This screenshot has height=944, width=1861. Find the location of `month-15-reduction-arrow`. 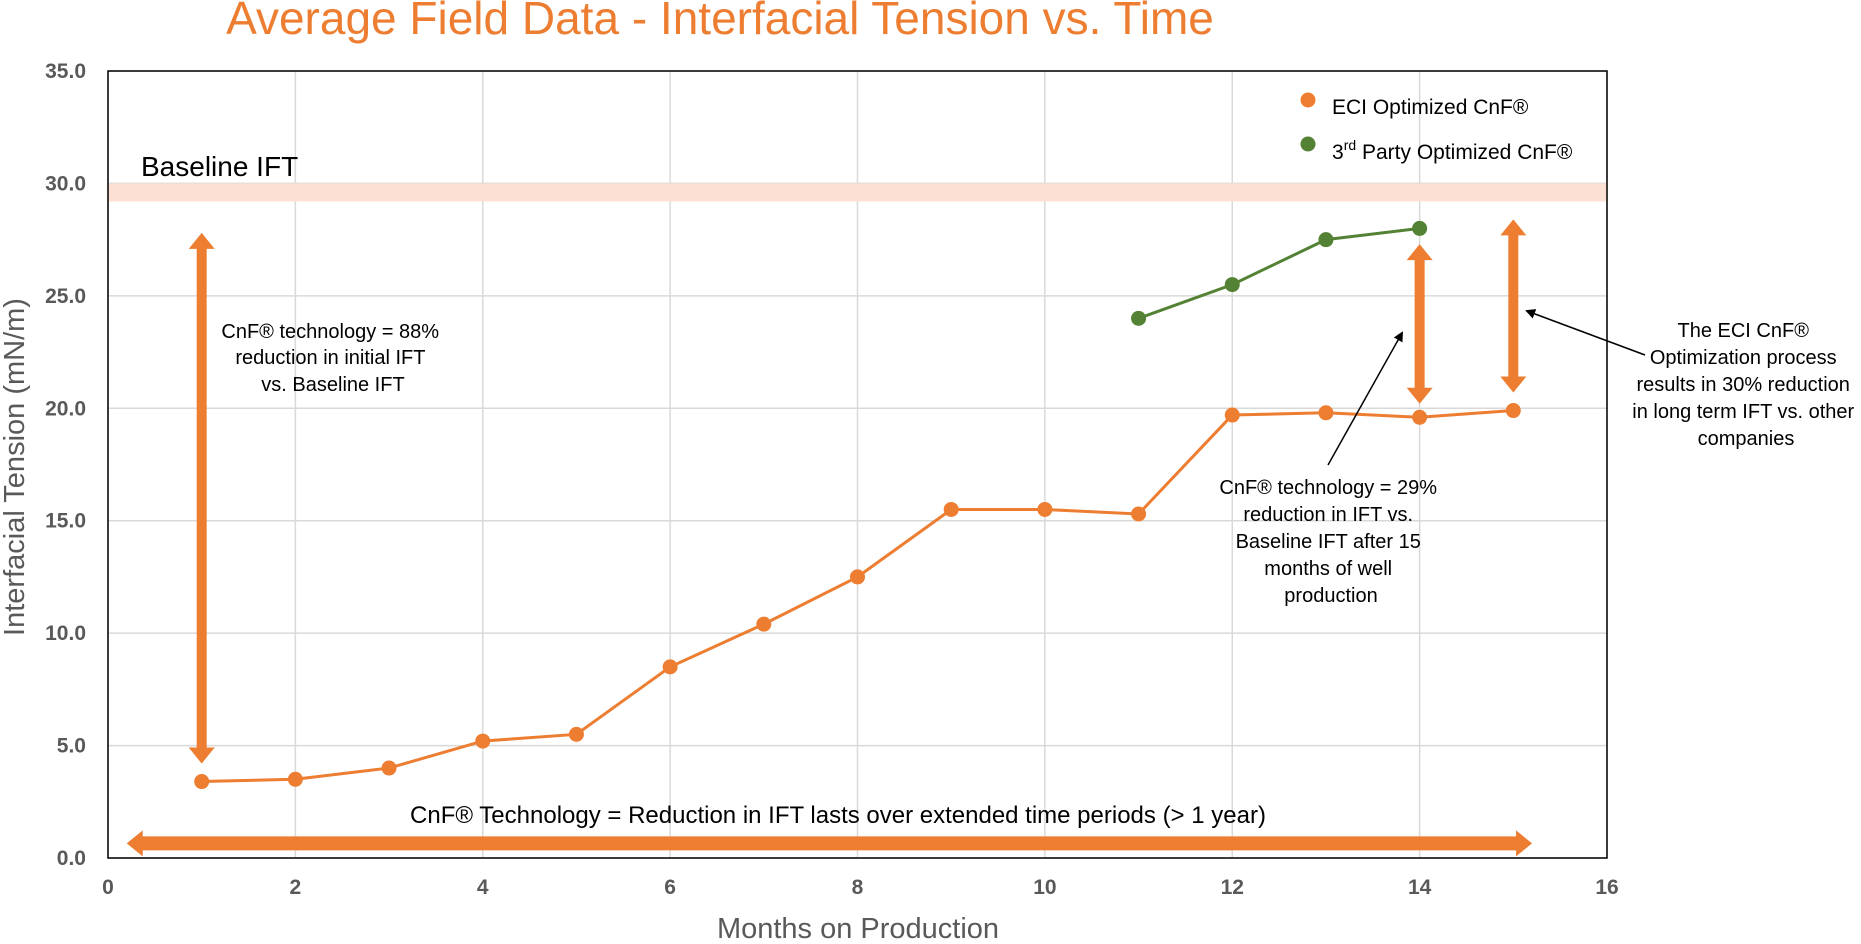

month-15-reduction-arrow is located at coordinates (1513, 306).